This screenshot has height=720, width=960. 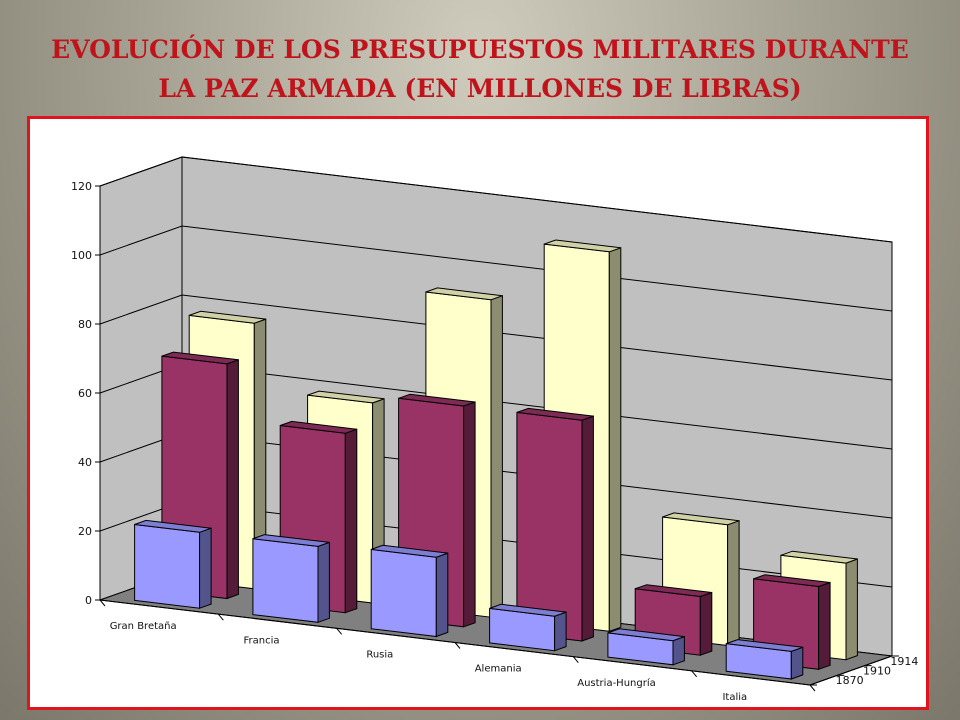 What do you see at coordinates (85, 531) in the screenshot?
I see `y-tick-label: 20` at bounding box center [85, 531].